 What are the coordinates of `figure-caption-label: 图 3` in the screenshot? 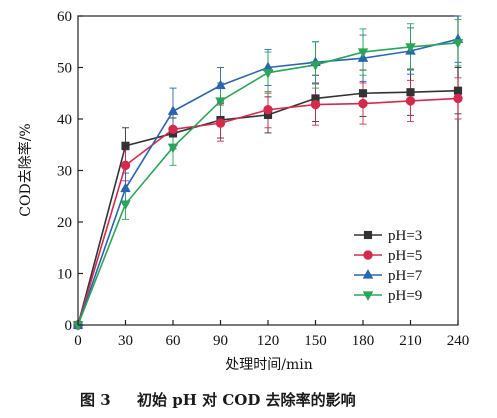 It's located at (95, 400).